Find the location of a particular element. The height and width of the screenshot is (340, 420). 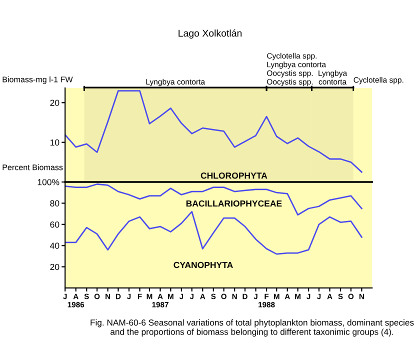

annotation: CHLOROPHYTA is located at coordinates (234, 175).